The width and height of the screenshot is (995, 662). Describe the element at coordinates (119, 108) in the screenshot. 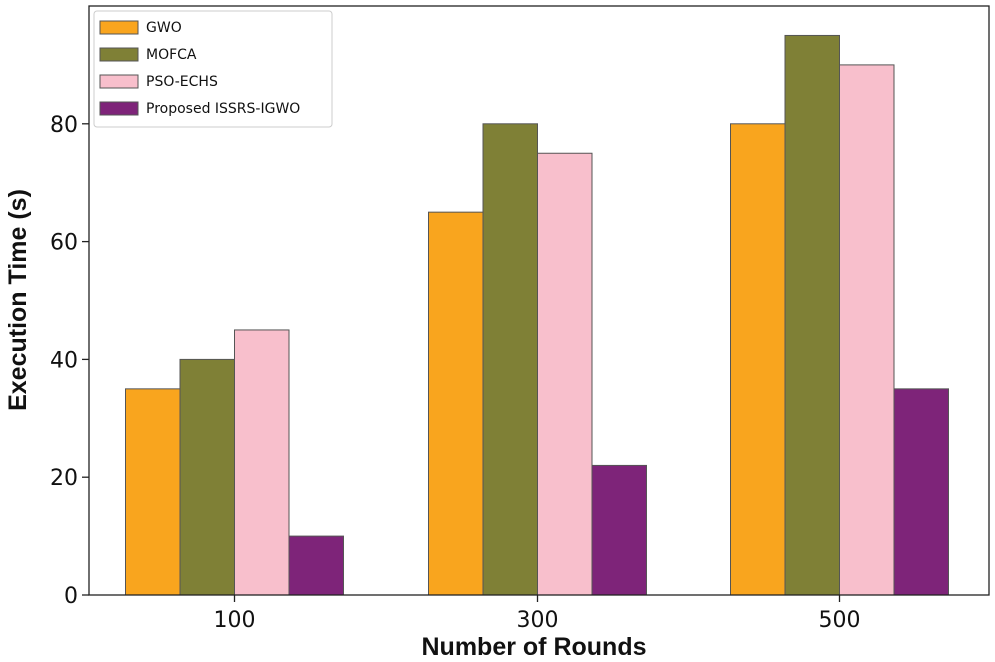

I see `legend-swatch-proposed-issrs-igwo` at that location.